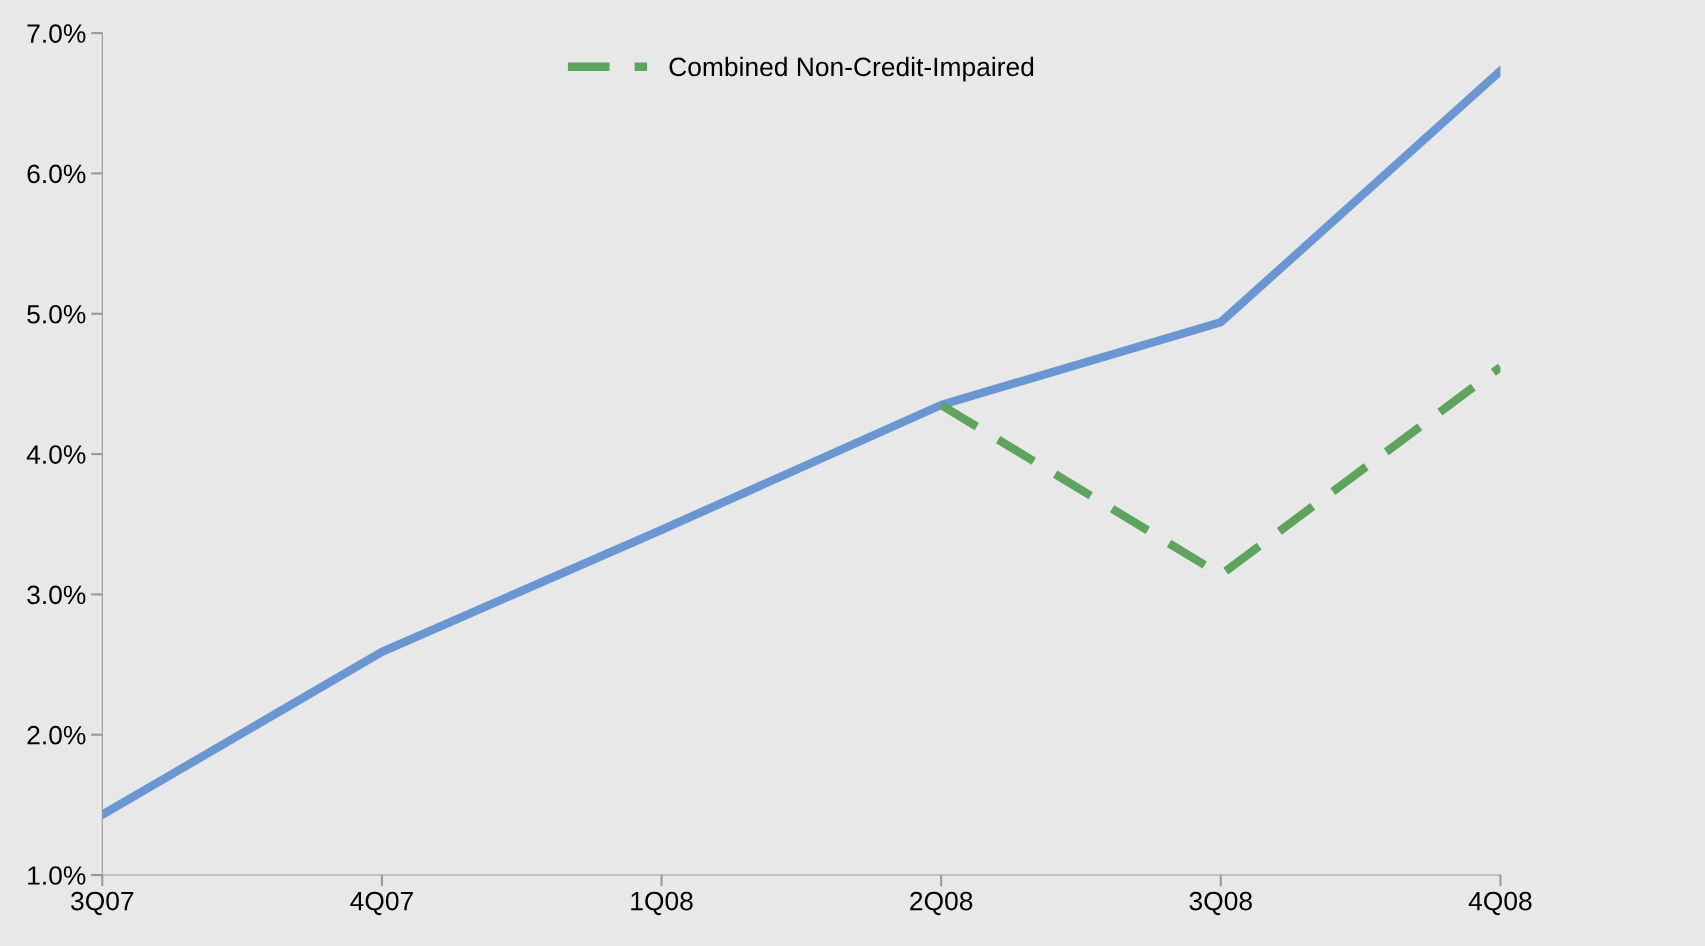 This screenshot has height=946, width=1705. Describe the element at coordinates (56, 174) in the screenshot. I see `y-tick-label: 6.0%` at that location.